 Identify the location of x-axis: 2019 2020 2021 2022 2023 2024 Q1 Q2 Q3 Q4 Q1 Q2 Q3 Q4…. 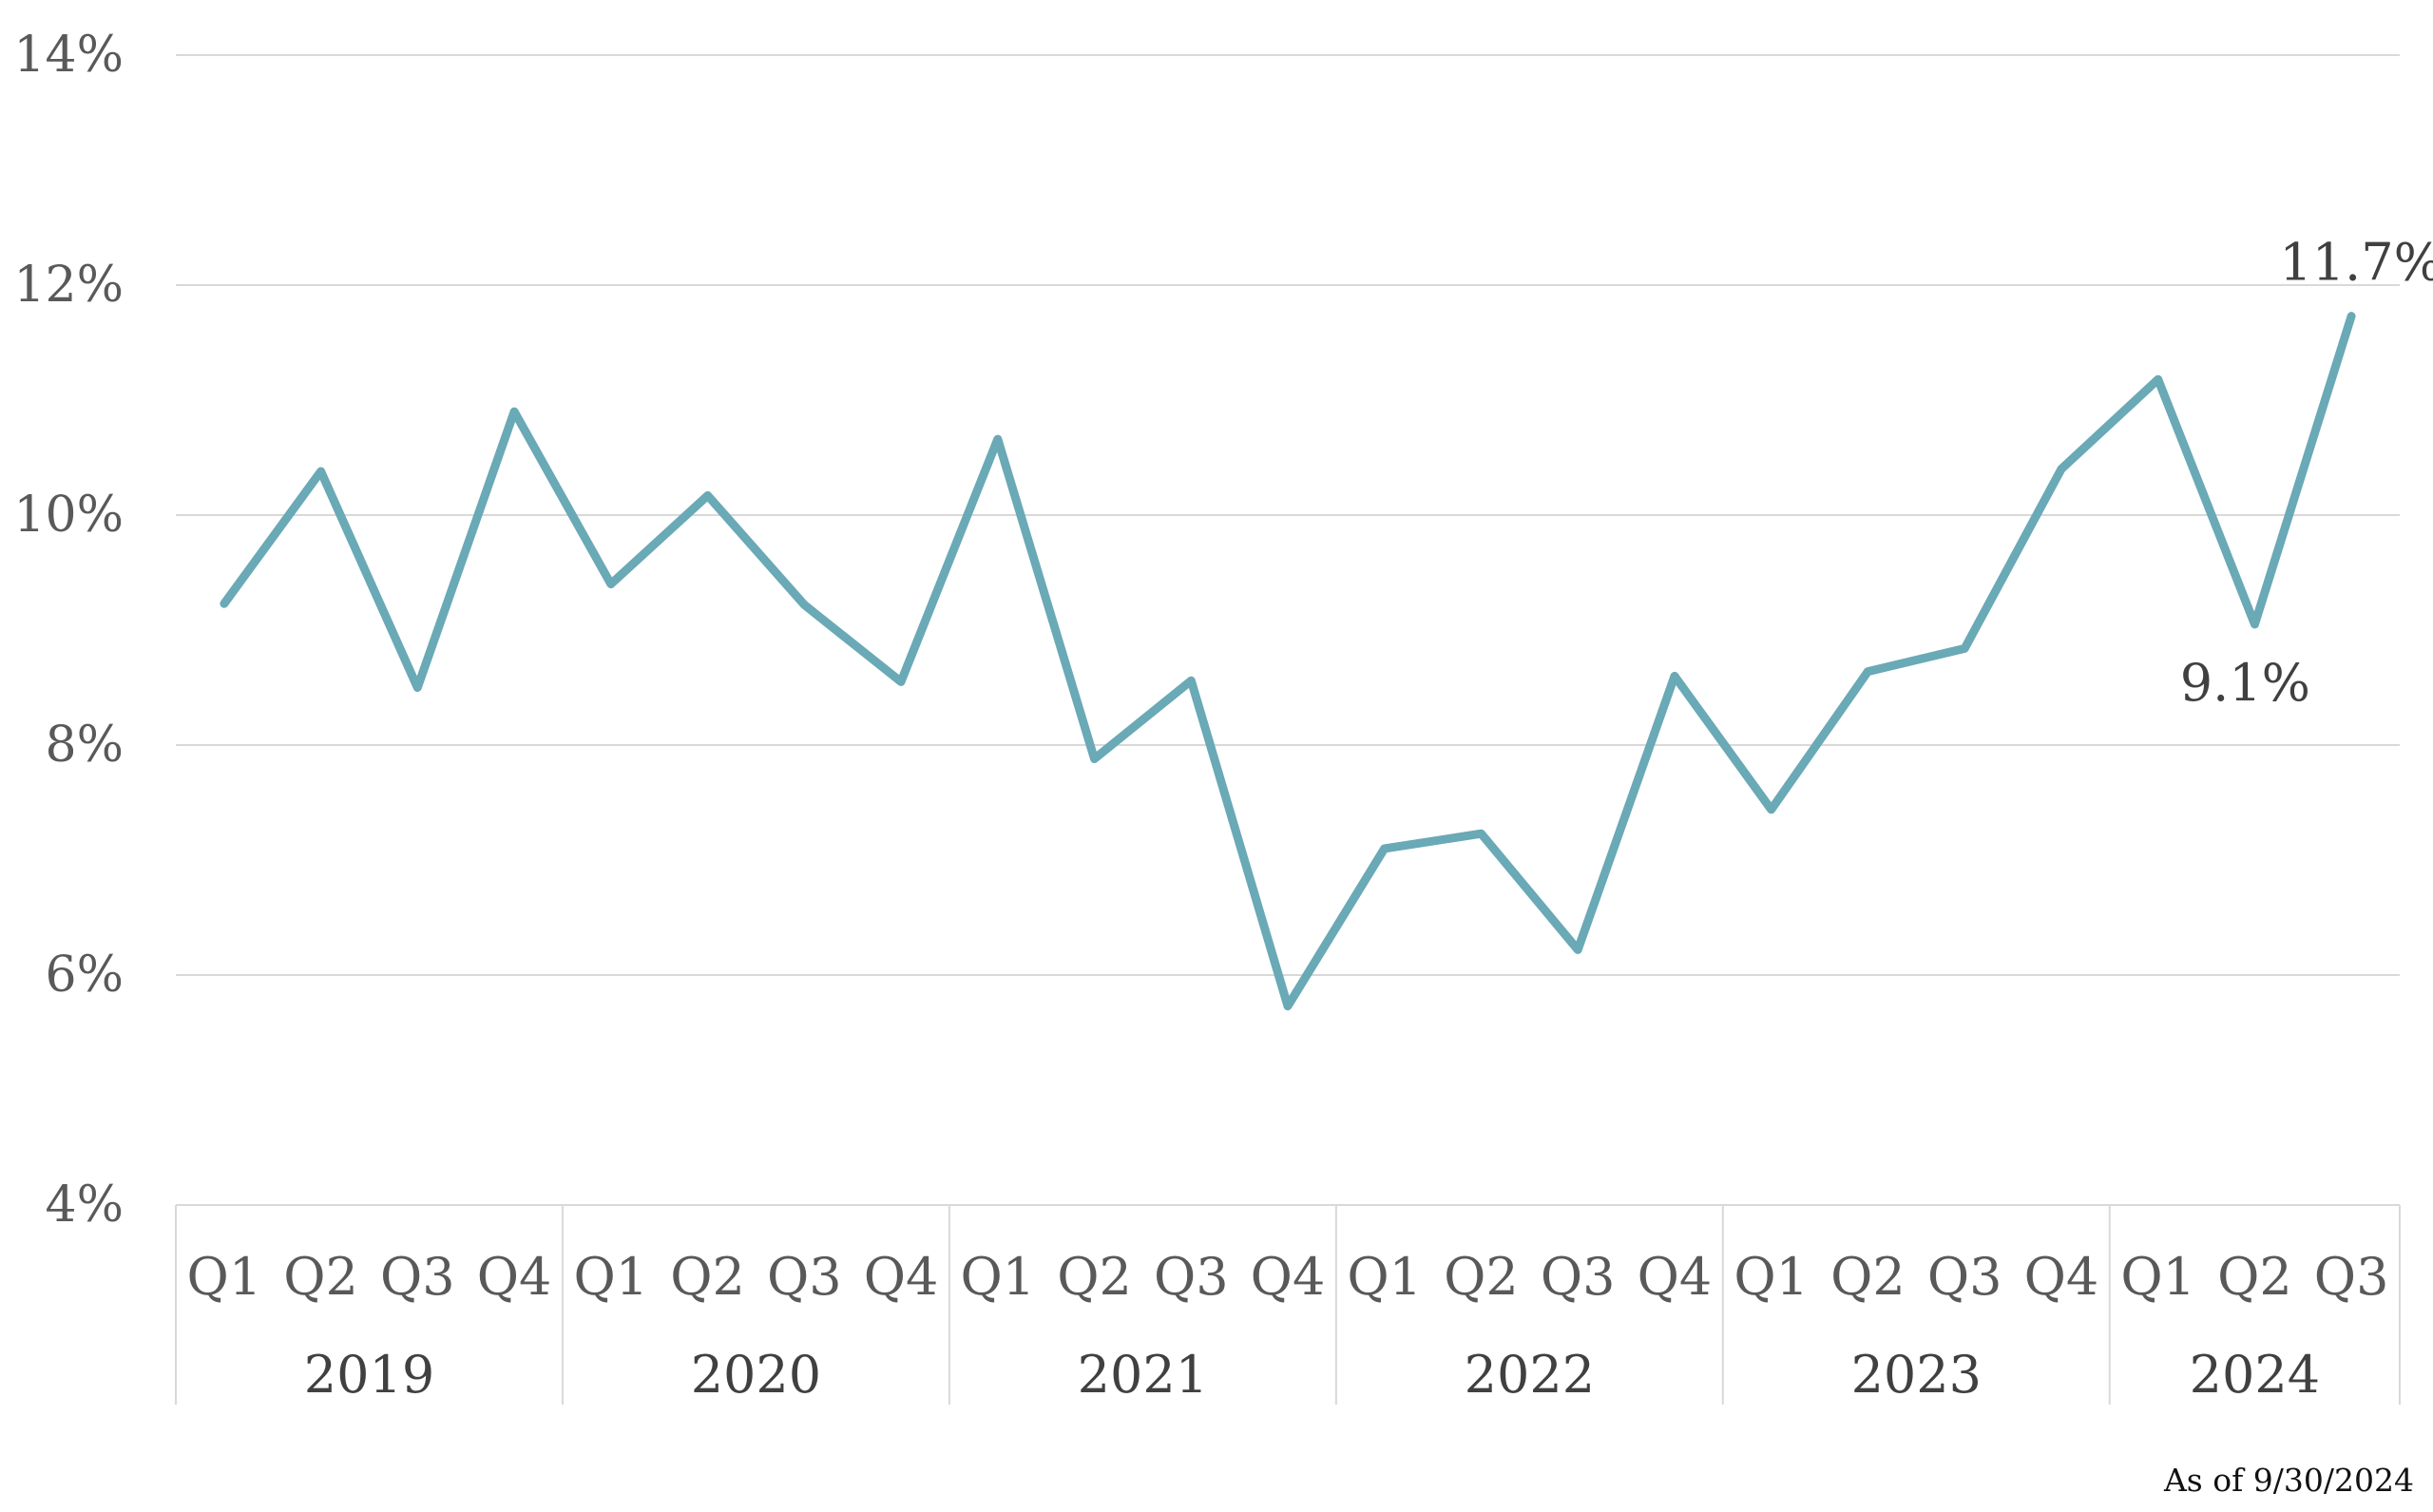
(1288, 1304).